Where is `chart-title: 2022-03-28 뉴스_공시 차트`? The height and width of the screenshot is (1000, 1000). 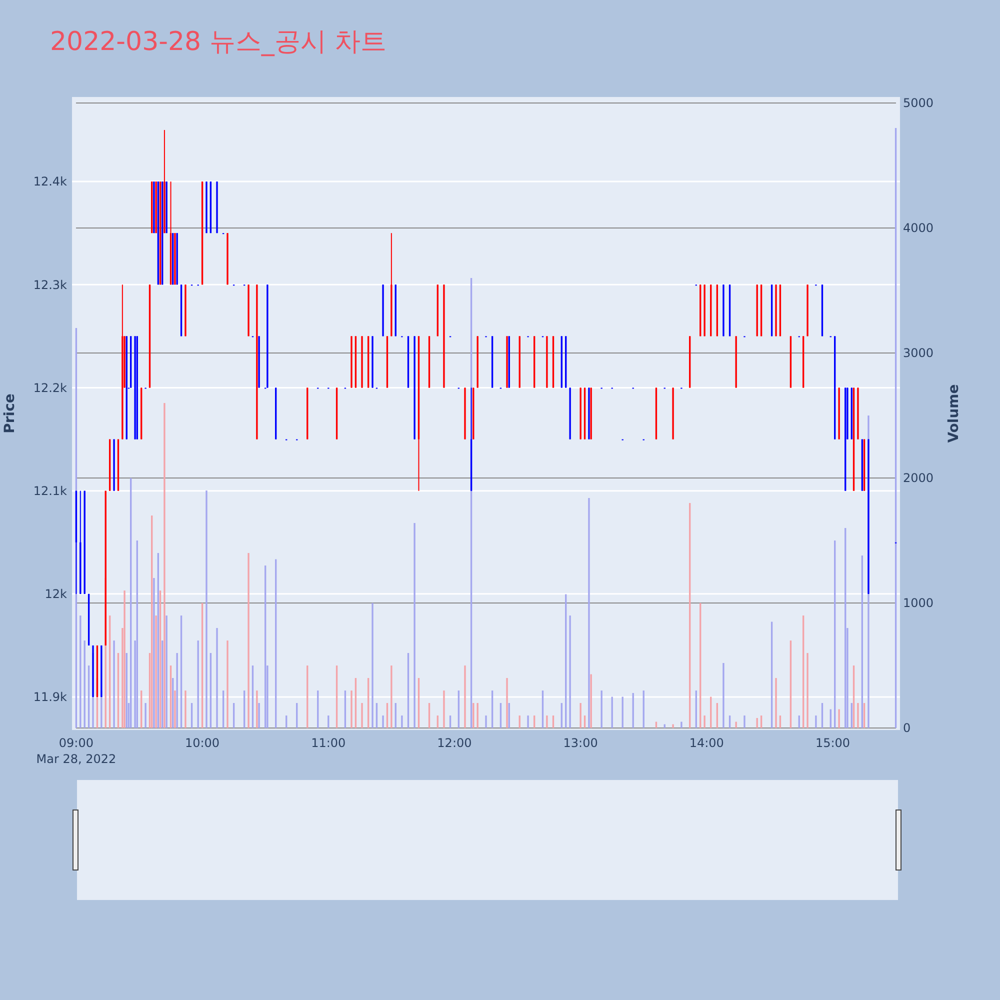
chart-title: 2022-03-28 뉴스_공시 차트 is located at coordinates (218, 42).